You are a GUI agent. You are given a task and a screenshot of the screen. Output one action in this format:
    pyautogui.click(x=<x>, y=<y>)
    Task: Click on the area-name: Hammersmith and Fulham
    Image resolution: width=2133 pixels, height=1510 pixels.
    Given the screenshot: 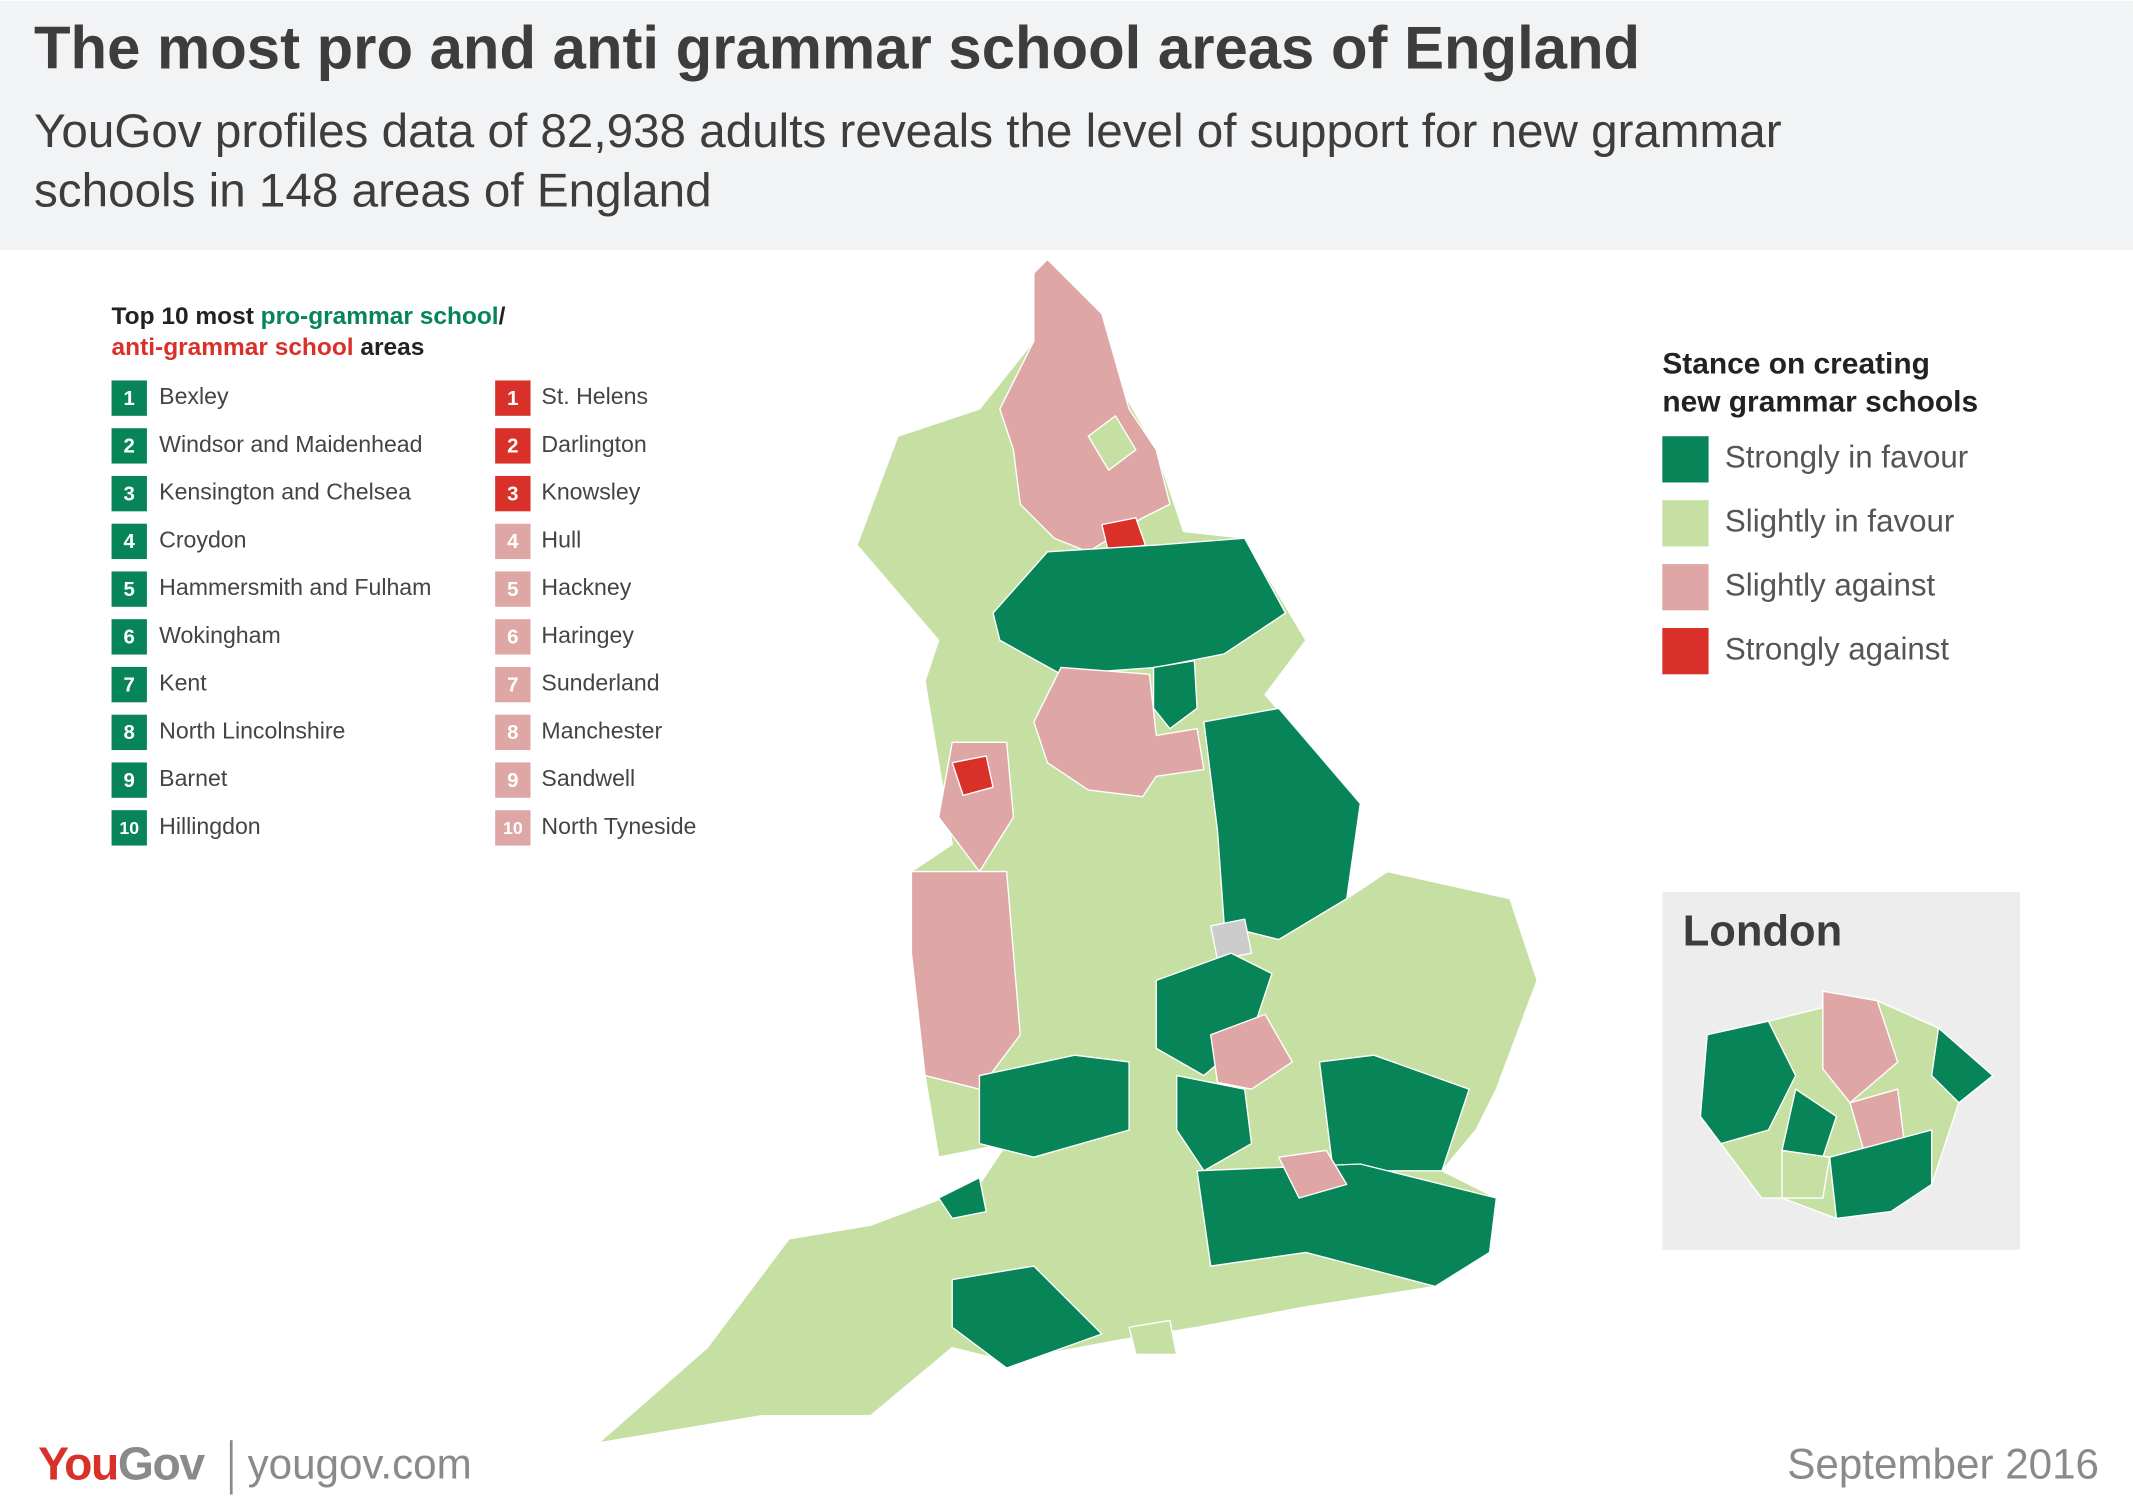 What is the action you would take?
    pyautogui.click(x=295, y=587)
    